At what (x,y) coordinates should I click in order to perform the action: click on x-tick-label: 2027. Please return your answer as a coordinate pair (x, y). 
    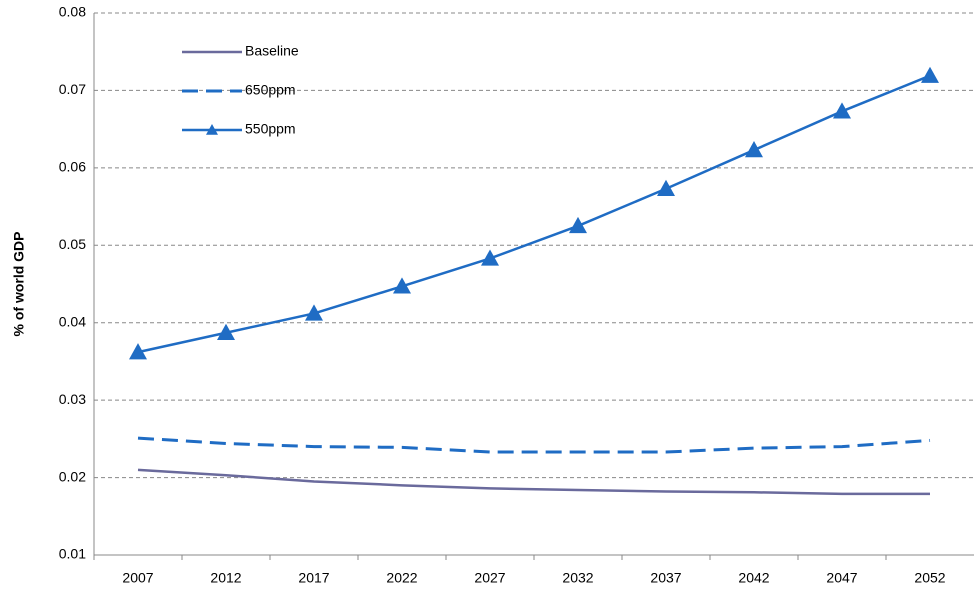
    Looking at the image, I should click on (489, 578).